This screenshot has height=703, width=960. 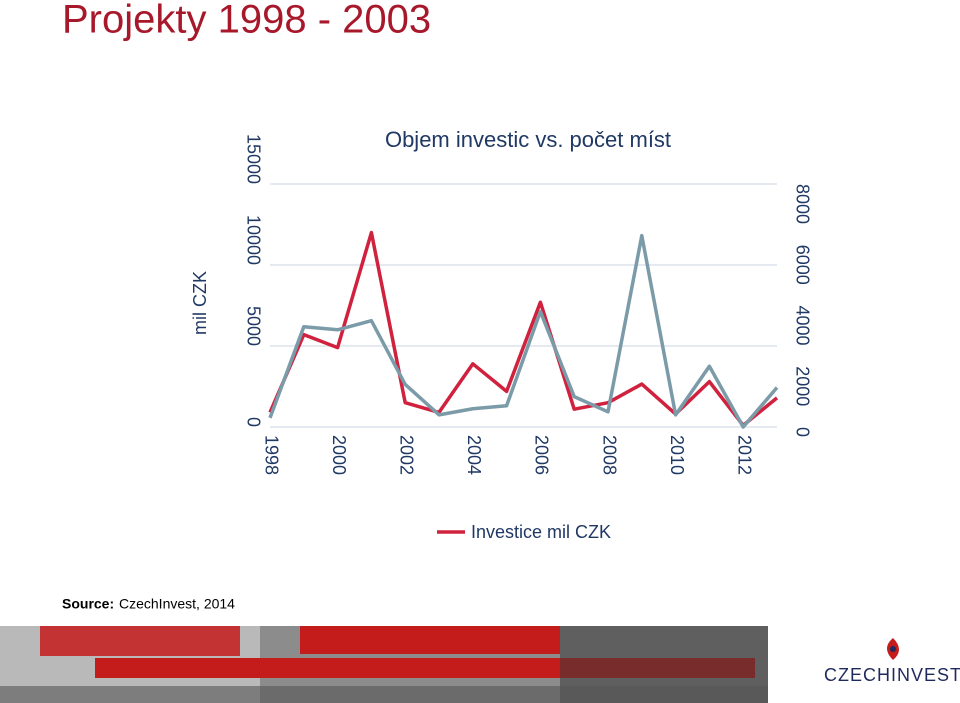 What do you see at coordinates (88, 604) in the screenshot?
I see `source-label: Source:` at bounding box center [88, 604].